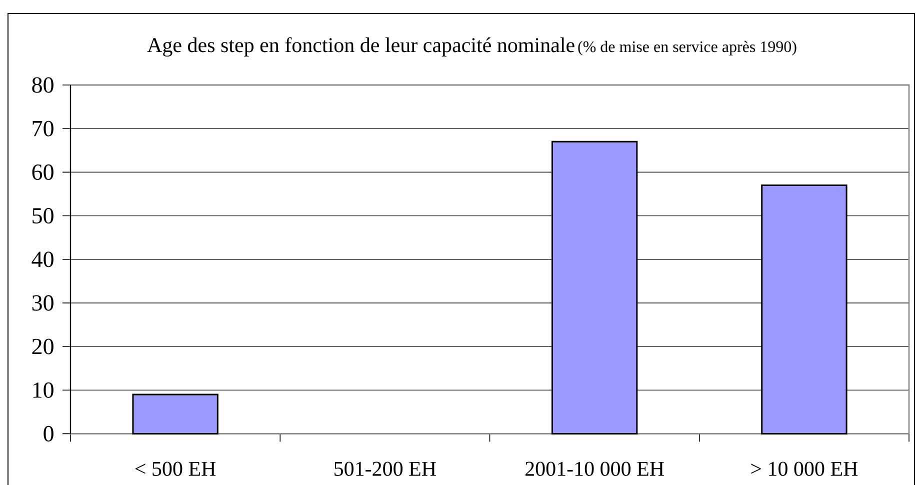 This screenshot has height=485, width=916. What do you see at coordinates (360, 47) in the screenshot?
I see `chart-title: Age des step en fonction de leur capacité nominale` at bounding box center [360, 47].